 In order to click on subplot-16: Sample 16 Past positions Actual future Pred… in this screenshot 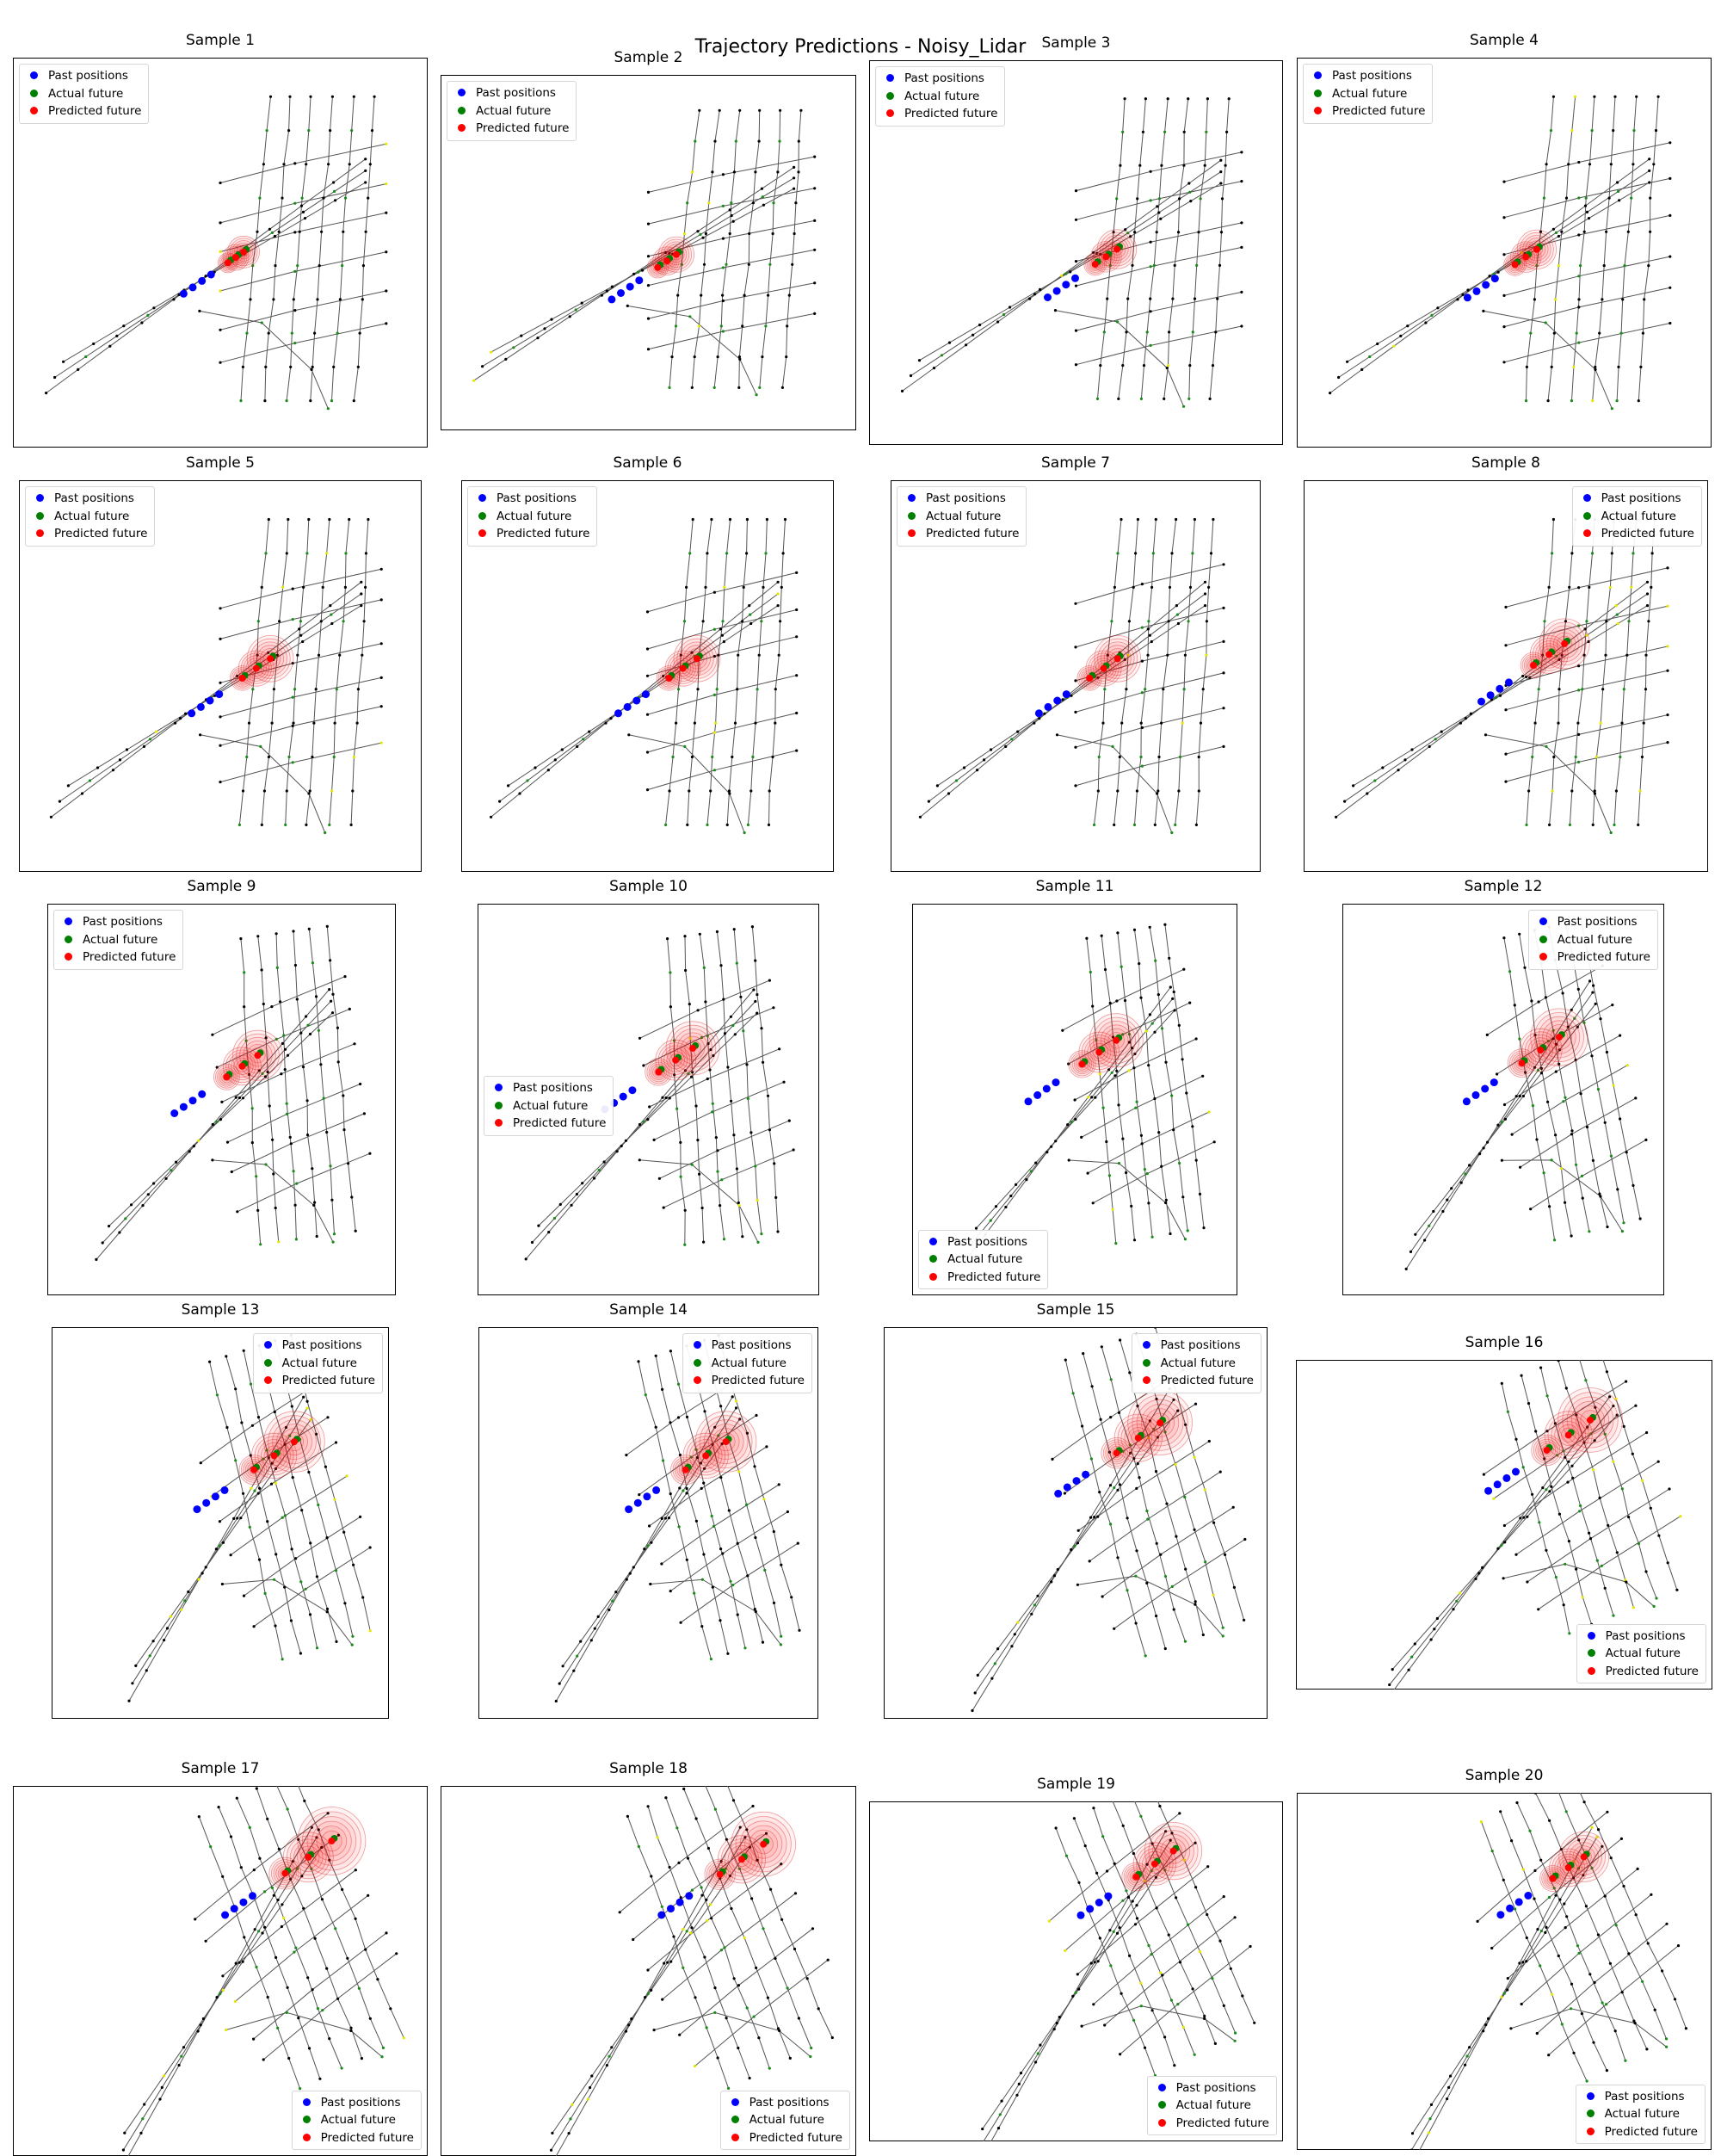, I will do `click(1504, 1512)`.